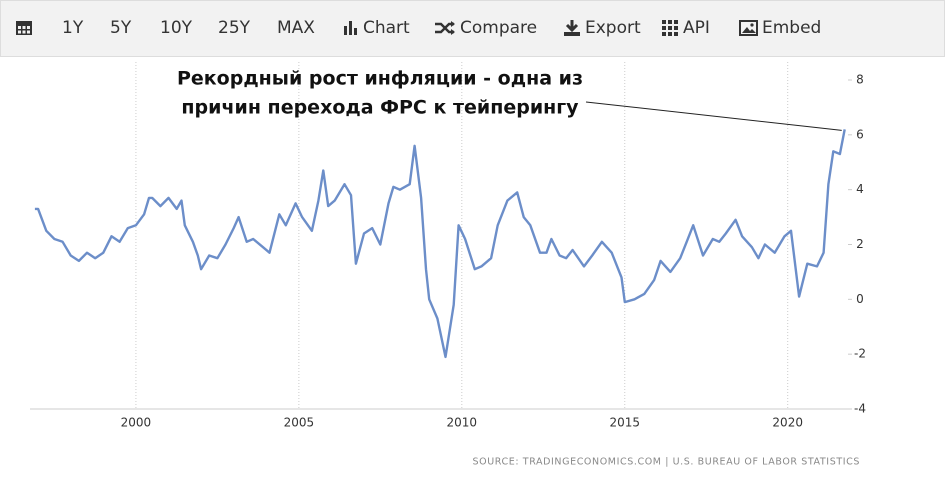 The height and width of the screenshot is (477, 945). Describe the element at coordinates (860, 354) in the screenshot. I see `y-tick-label: -2` at that location.